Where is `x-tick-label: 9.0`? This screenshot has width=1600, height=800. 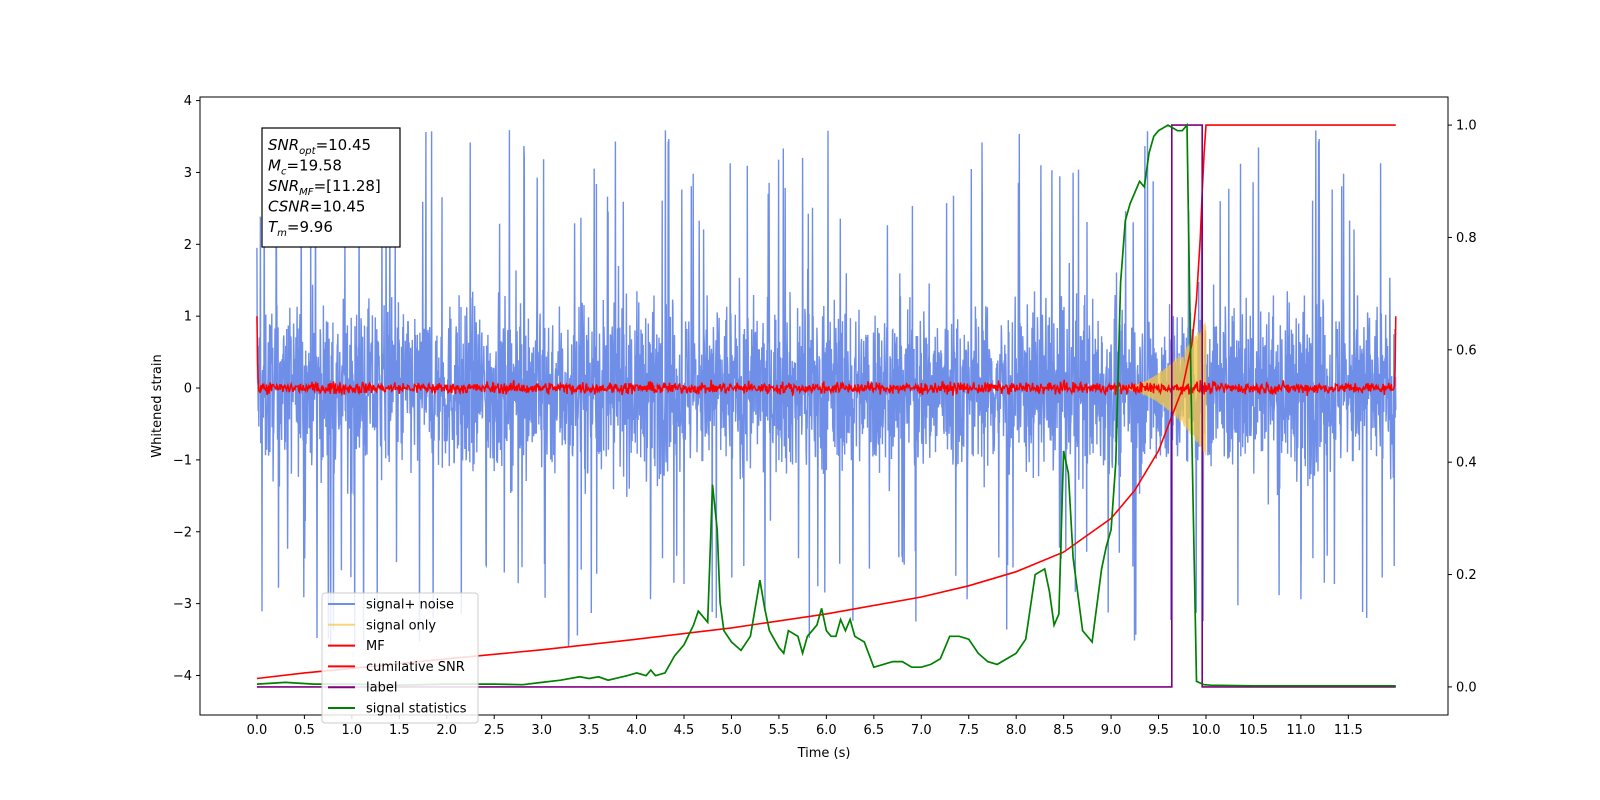
x-tick-label: 9.0 is located at coordinates (1111, 730).